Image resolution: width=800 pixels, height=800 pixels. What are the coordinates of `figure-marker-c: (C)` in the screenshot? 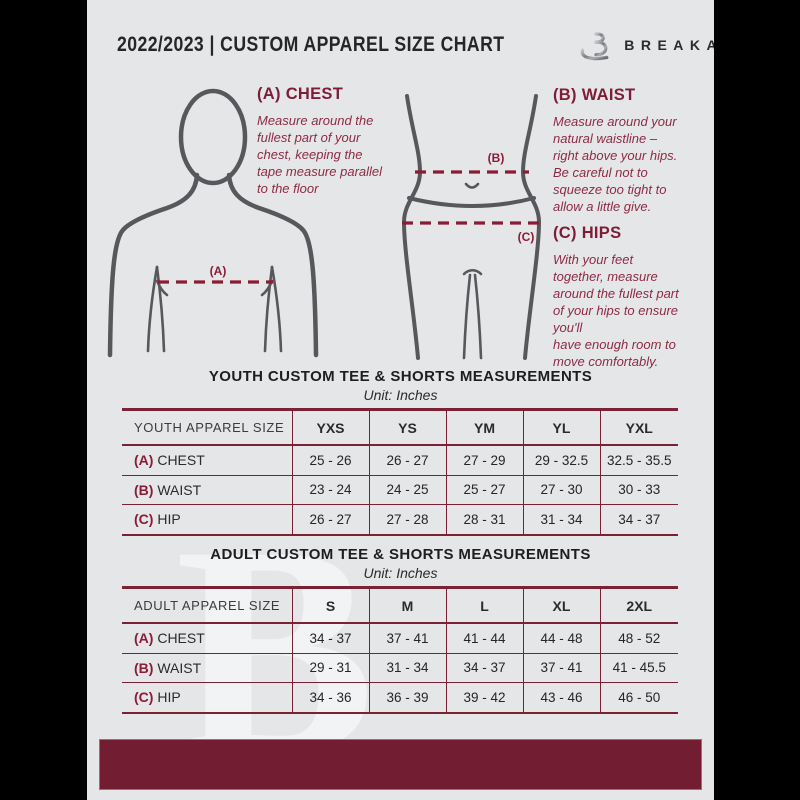 It's located at (526, 237).